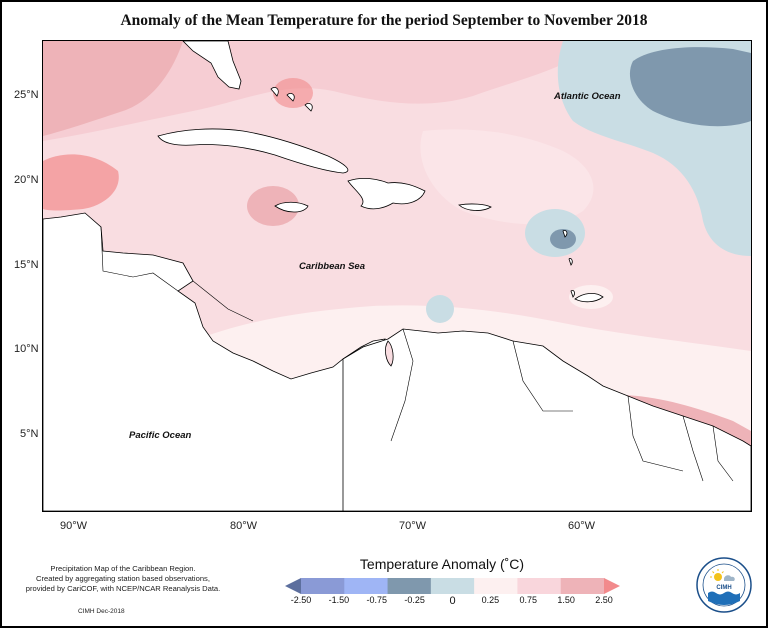 Image resolution: width=768 pixels, height=628 pixels. What do you see at coordinates (589, 298) in the screenshot?
I see `land-trinidad` at bounding box center [589, 298].